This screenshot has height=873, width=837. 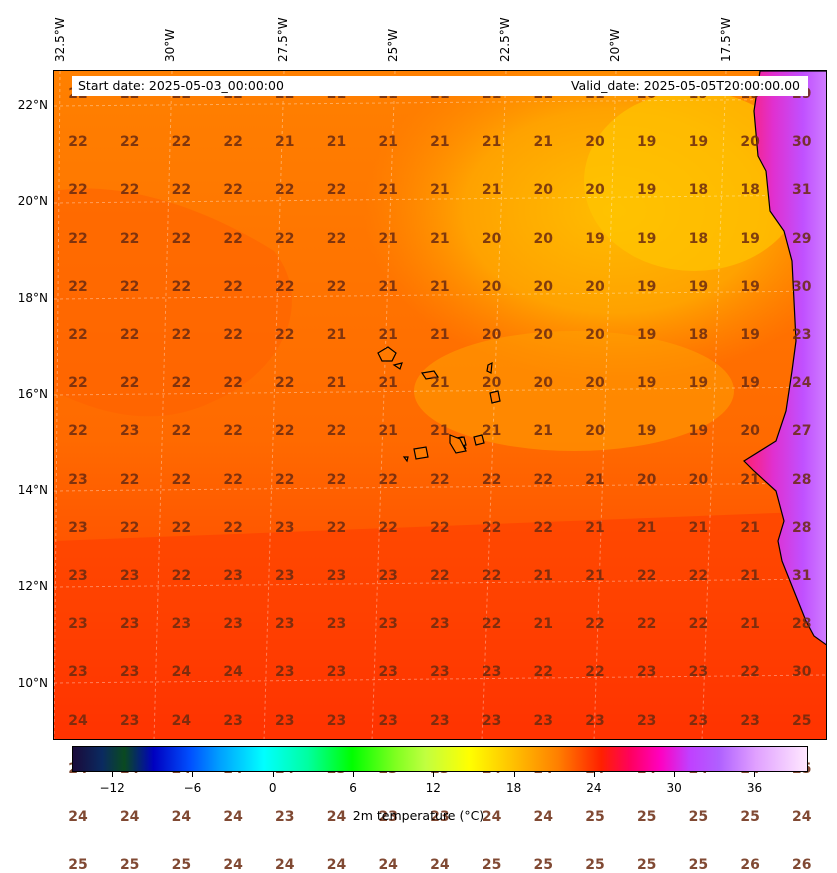 What do you see at coordinates (192, 788) in the screenshot?
I see `colorbar-tick-label: −6` at bounding box center [192, 788].